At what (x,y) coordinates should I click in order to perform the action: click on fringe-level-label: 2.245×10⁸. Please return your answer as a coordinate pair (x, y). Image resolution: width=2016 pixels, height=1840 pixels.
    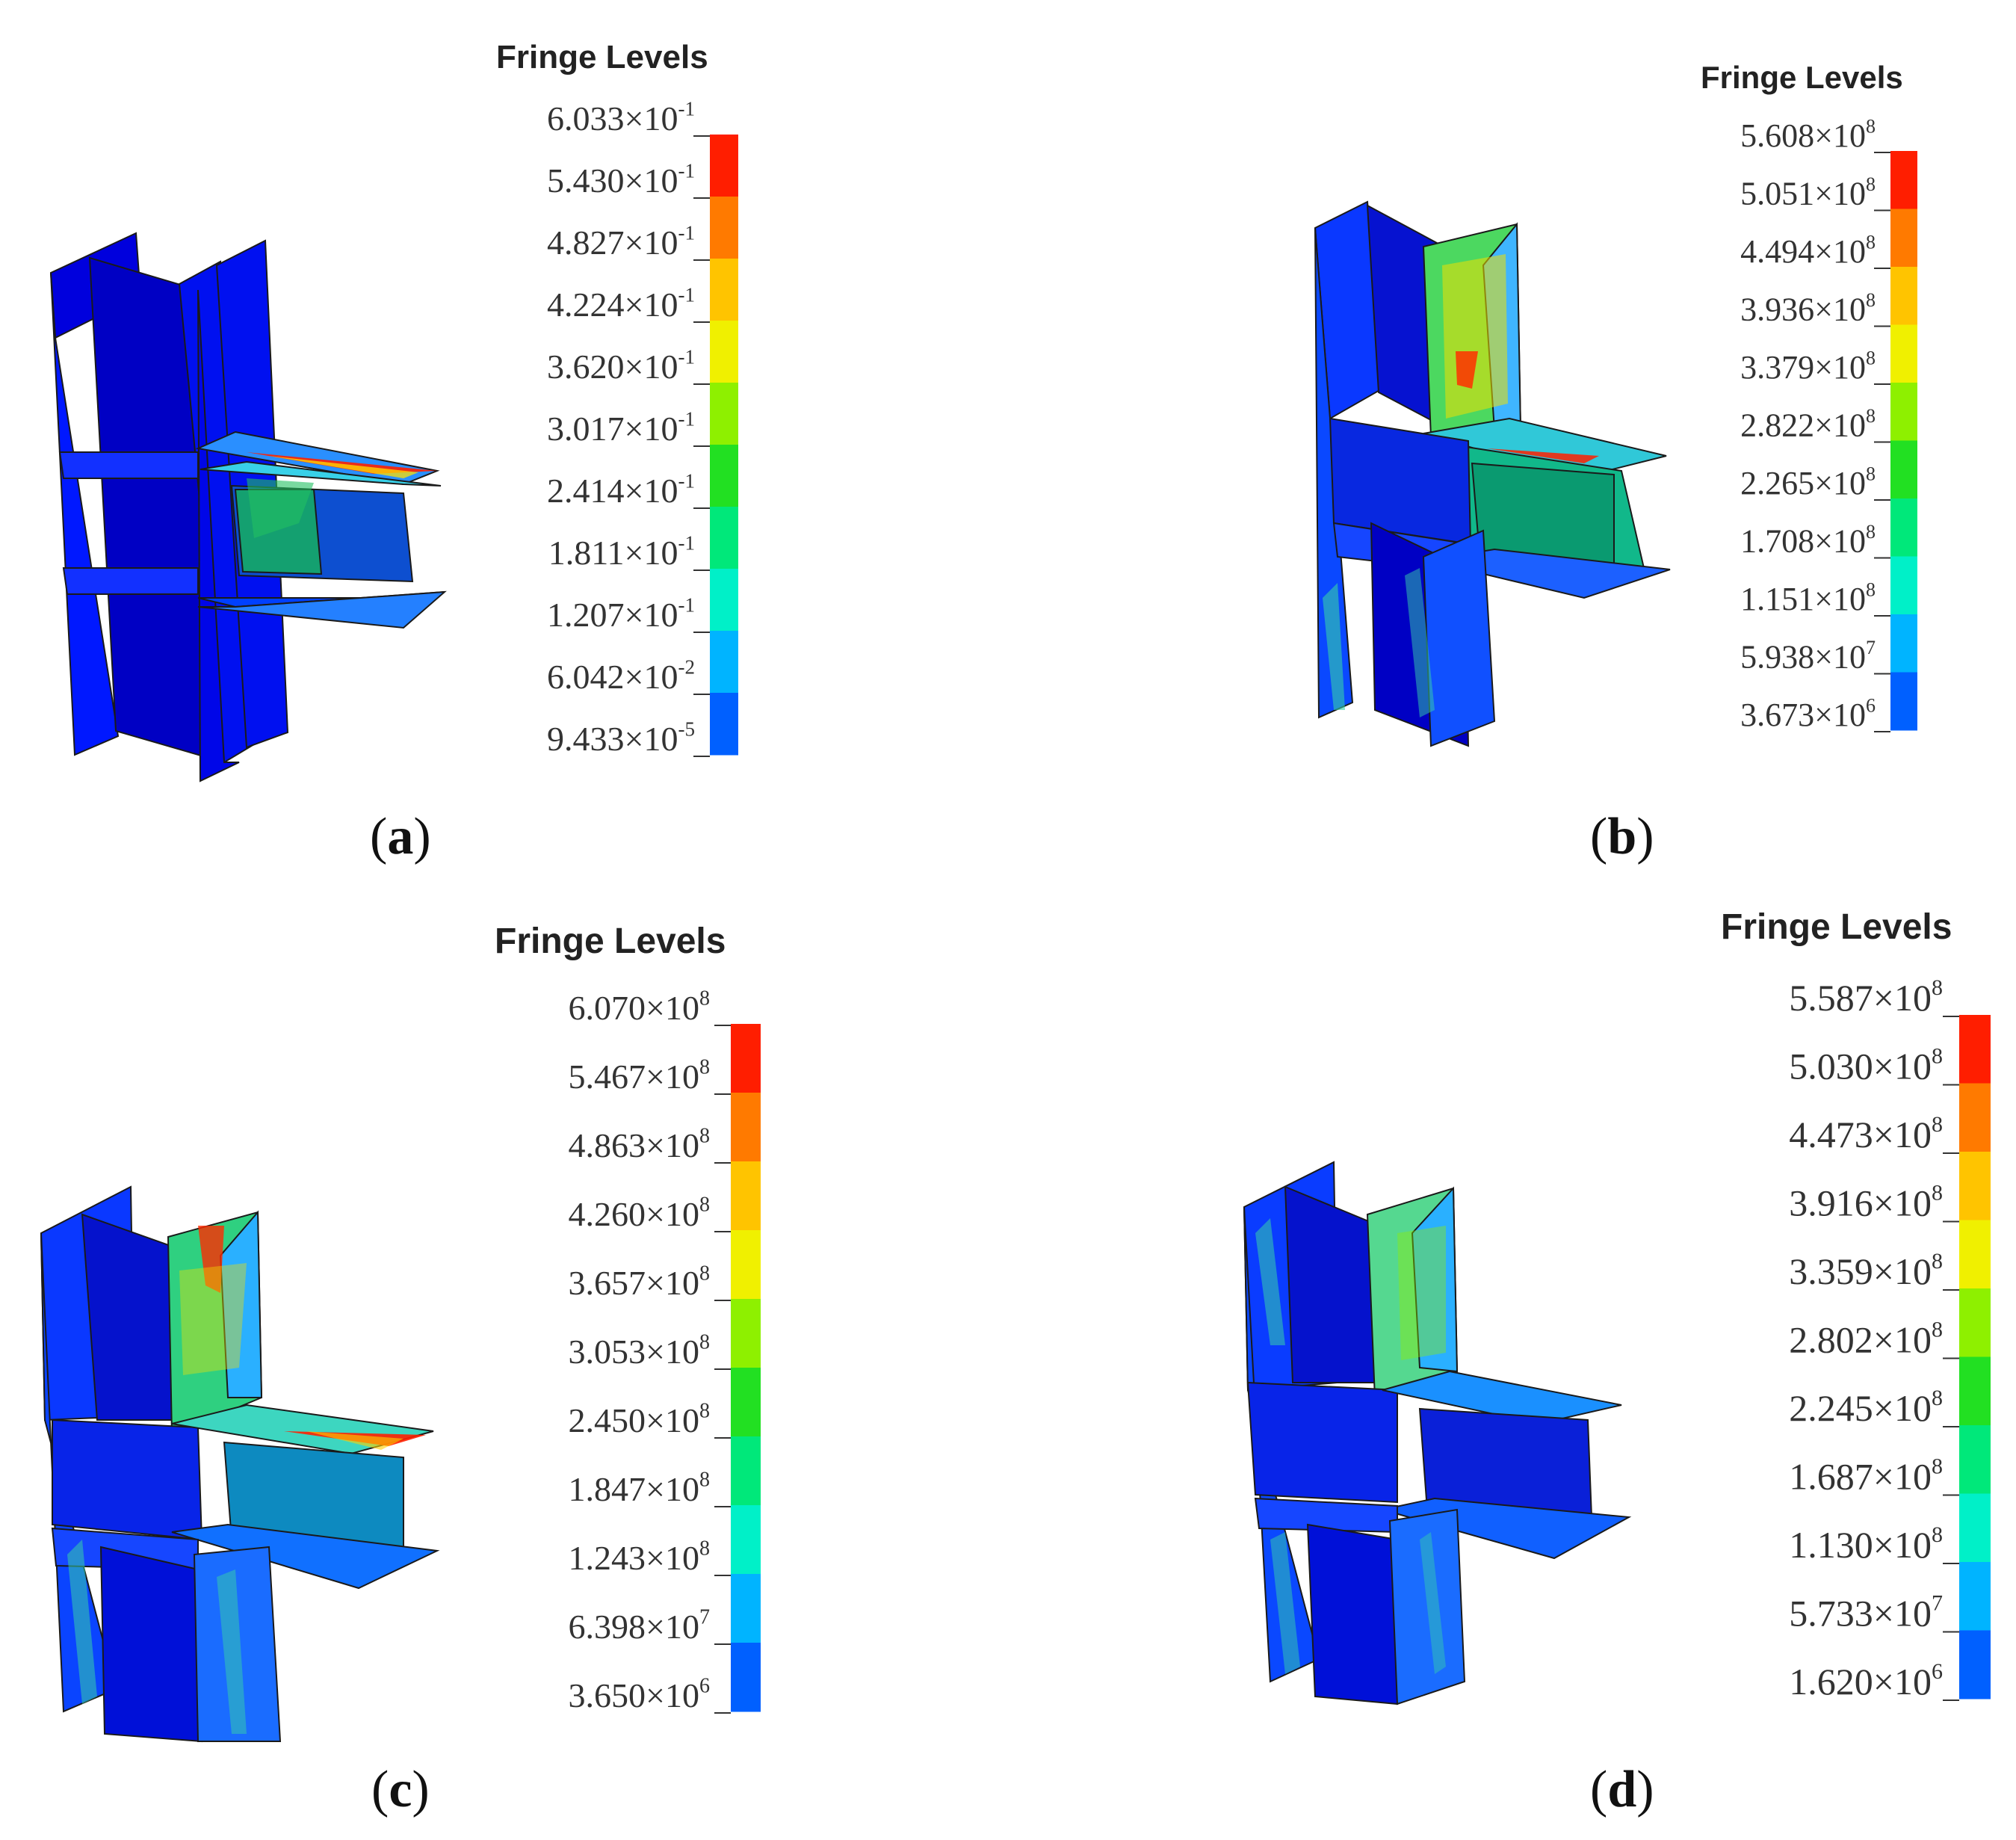
    Looking at the image, I should click on (1866, 1407).